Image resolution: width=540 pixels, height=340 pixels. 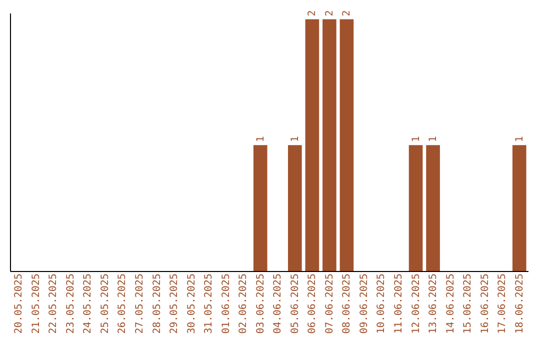 I want to click on x-tick-label: 13.06.2025, so click(x=434, y=304).